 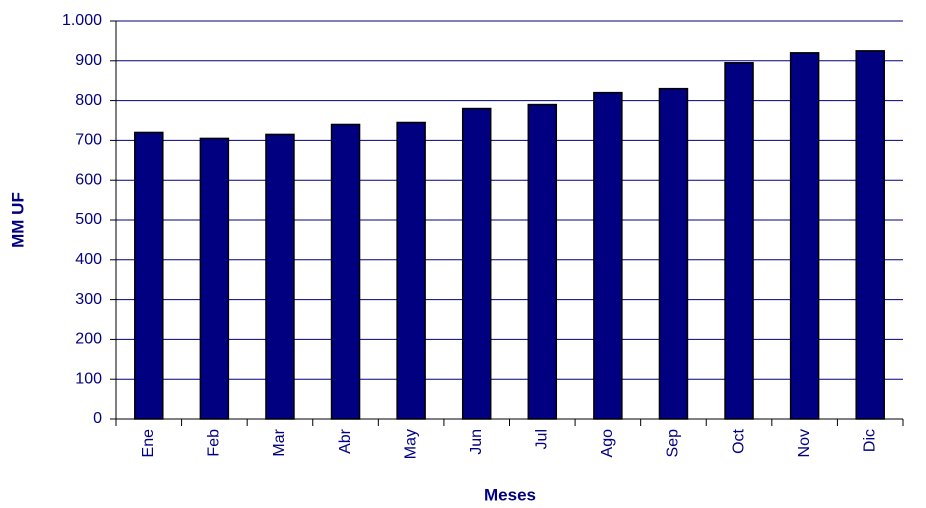 I want to click on y-tick-label: 600, so click(x=88, y=179).